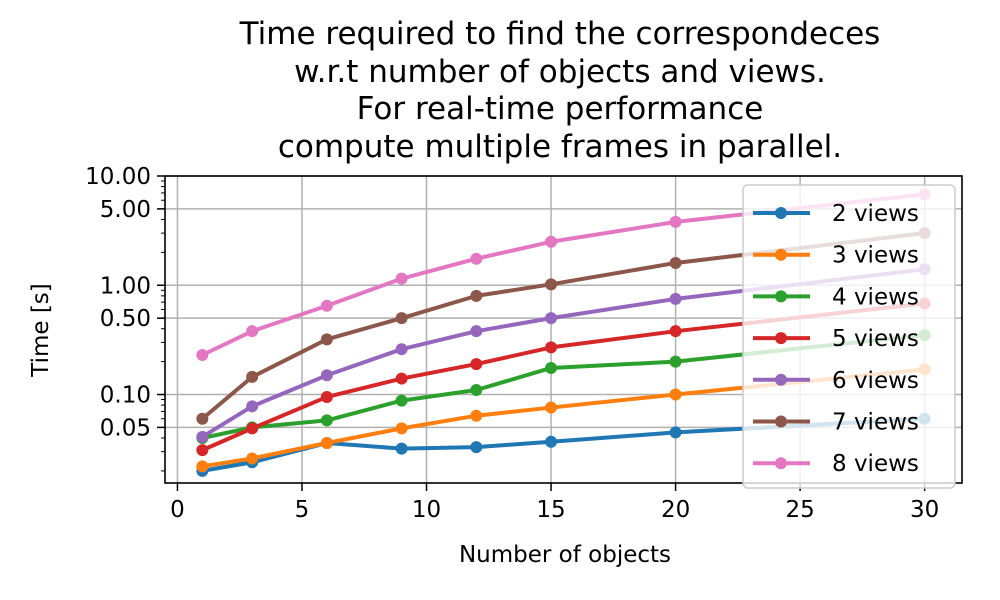 The height and width of the screenshot is (600, 1000). What do you see at coordinates (565, 555) in the screenshot?
I see `x-axis-label: Number of objects` at bounding box center [565, 555].